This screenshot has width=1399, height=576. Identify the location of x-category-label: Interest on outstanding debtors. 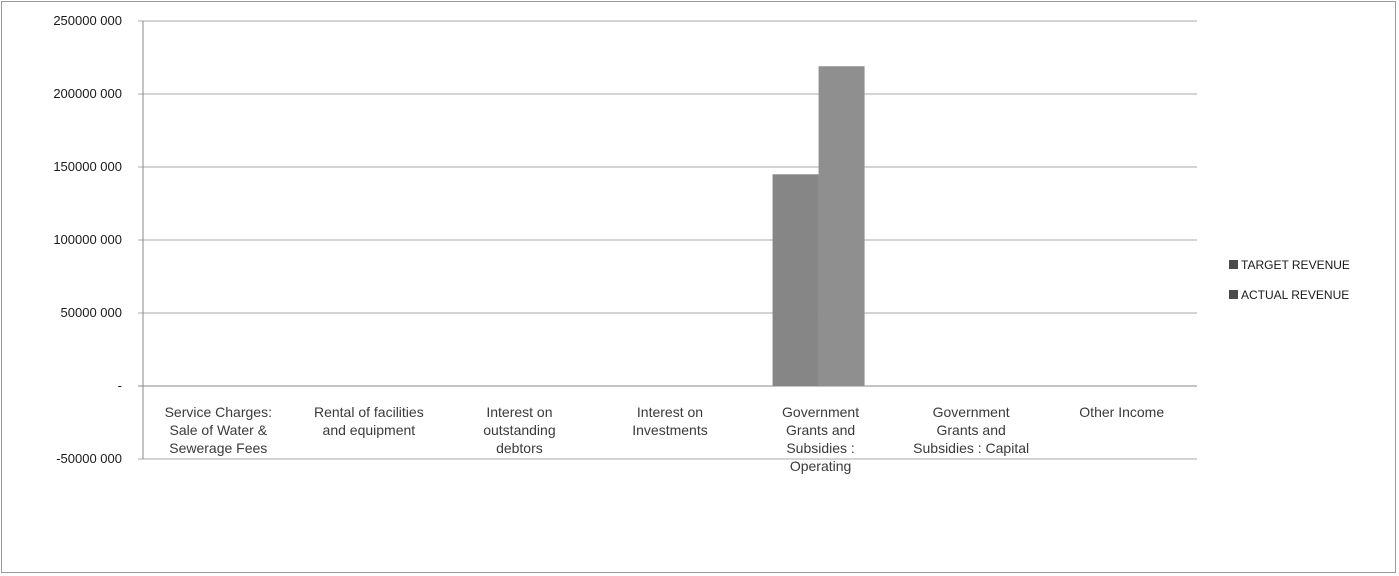
(519, 430).